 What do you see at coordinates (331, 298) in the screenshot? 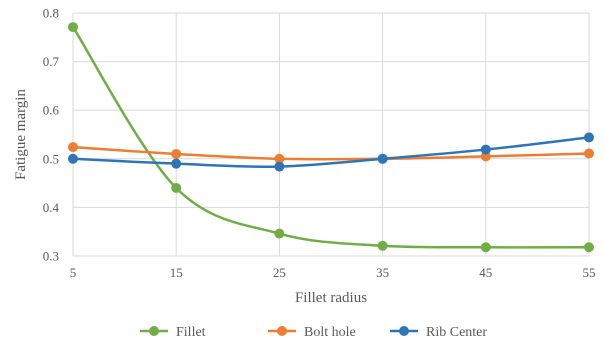
I see `x-axis-title: Fillet radius` at bounding box center [331, 298].